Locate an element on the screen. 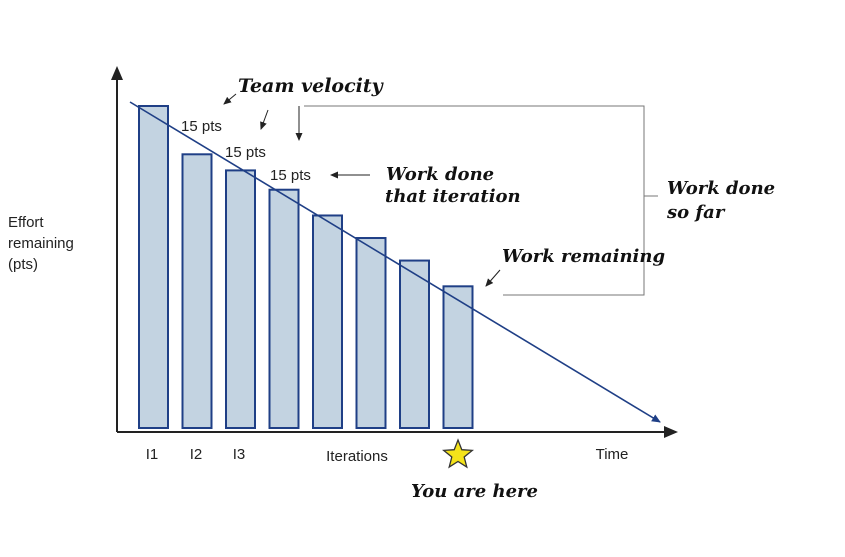  note-work-done-so-far-1: Work done is located at coordinates (721, 188).